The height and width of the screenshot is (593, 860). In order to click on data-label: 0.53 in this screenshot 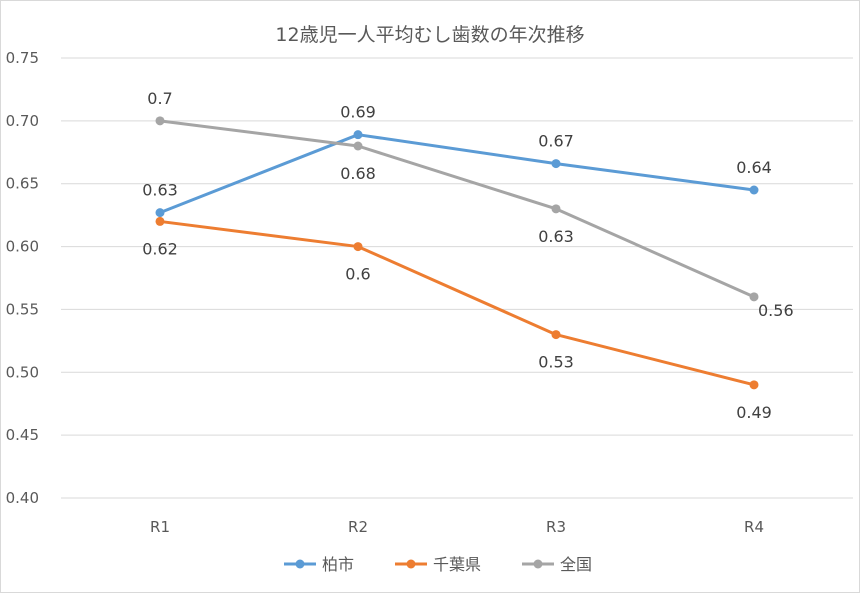, I will do `click(556, 362)`.